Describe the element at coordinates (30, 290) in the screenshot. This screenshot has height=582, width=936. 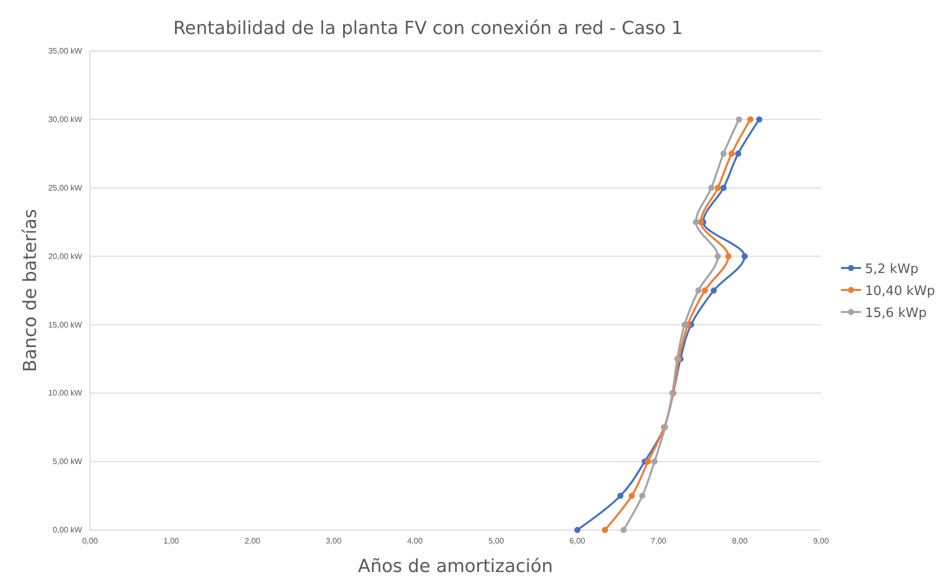
I see `y-axis-title: Banco de baterías` at that location.